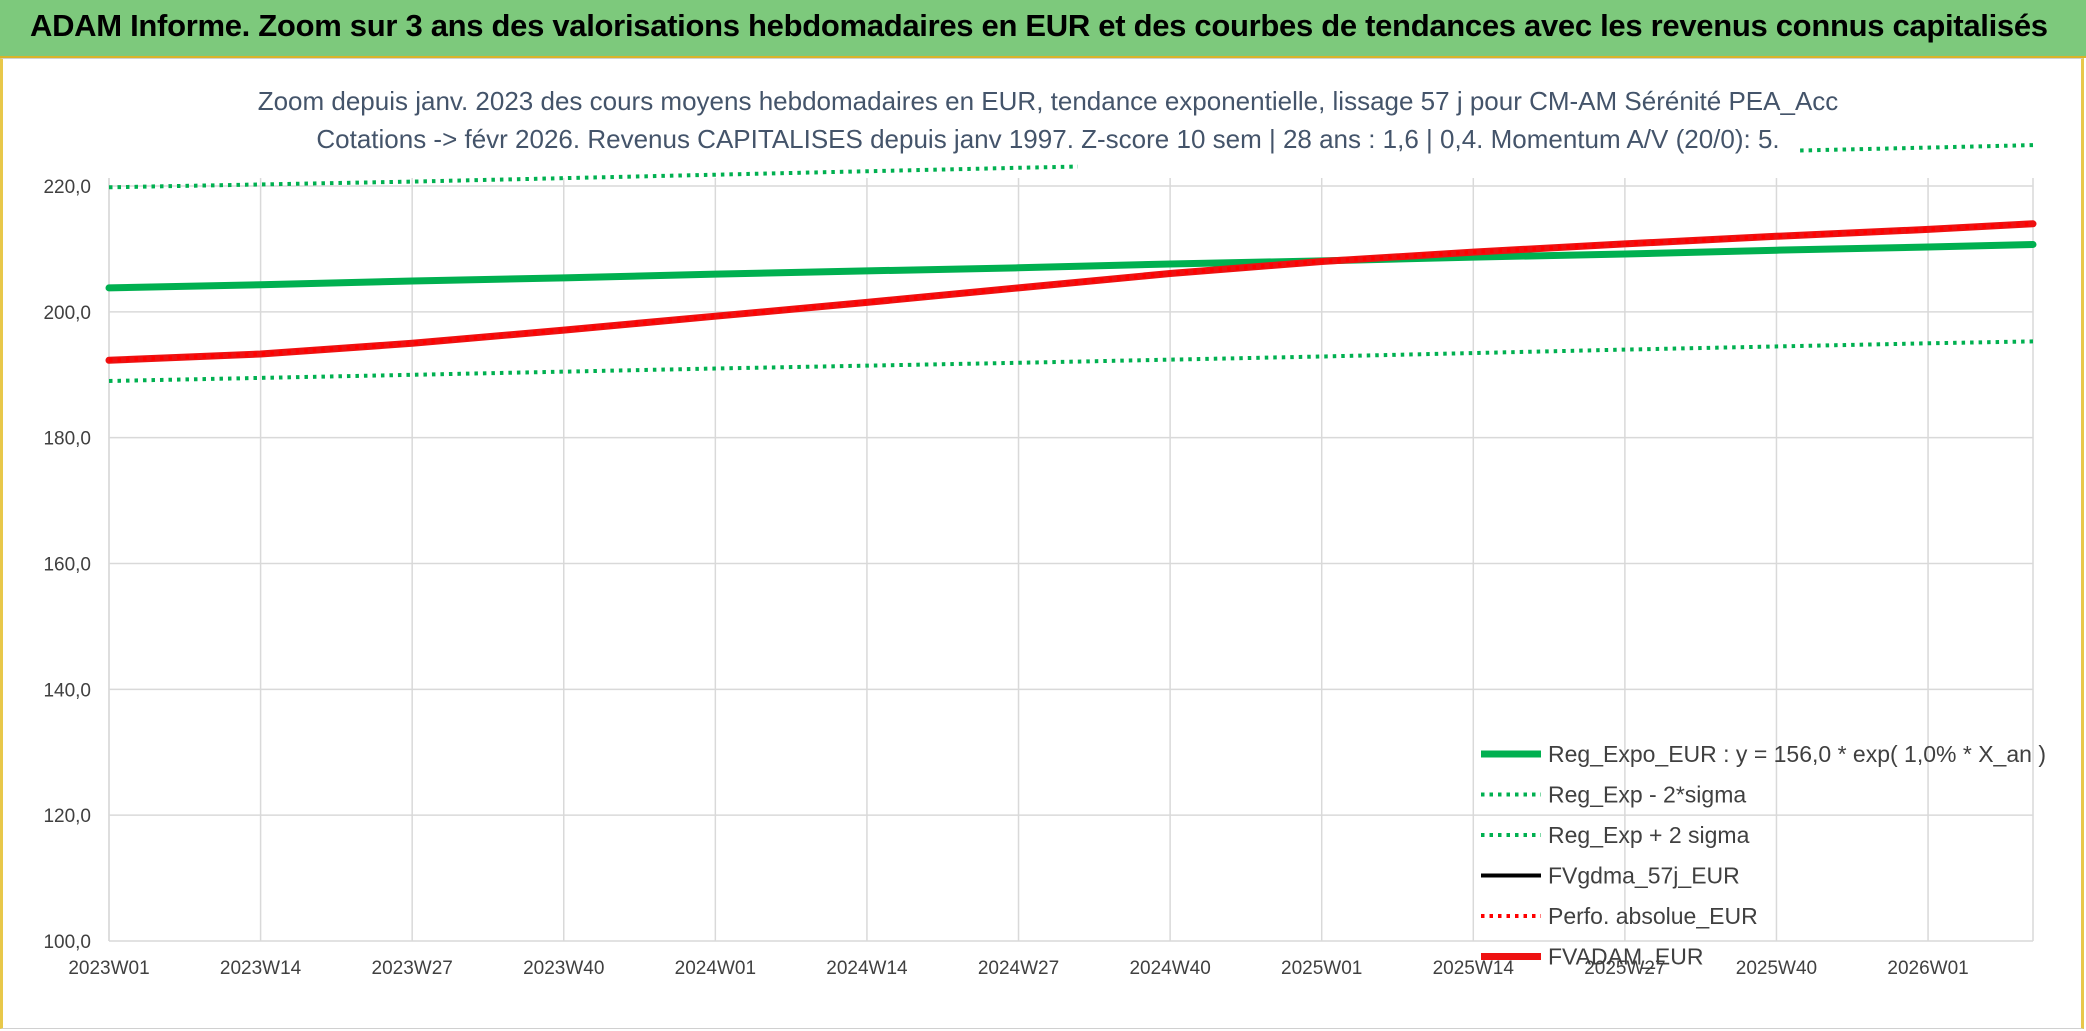 This screenshot has width=2086, height=1031. What do you see at coordinates (1321, 968) in the screenshot?
I see `x-tick-label: 2025W01` at bounding box center [1321, 968].